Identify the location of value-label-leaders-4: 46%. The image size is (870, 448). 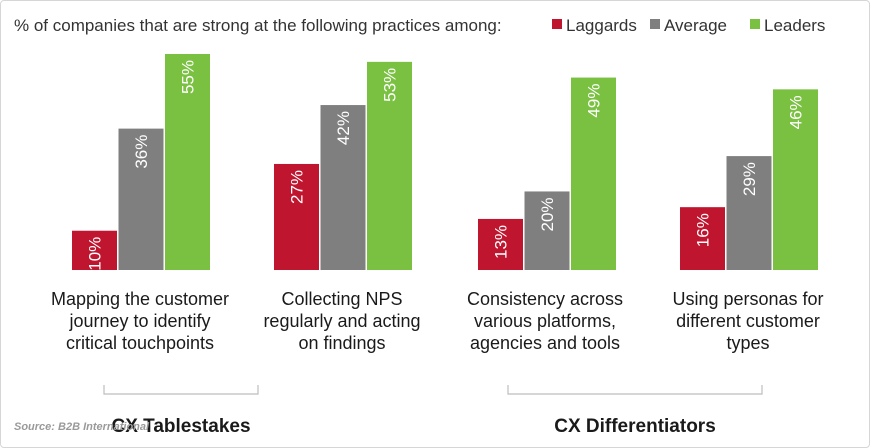
(796, 112).